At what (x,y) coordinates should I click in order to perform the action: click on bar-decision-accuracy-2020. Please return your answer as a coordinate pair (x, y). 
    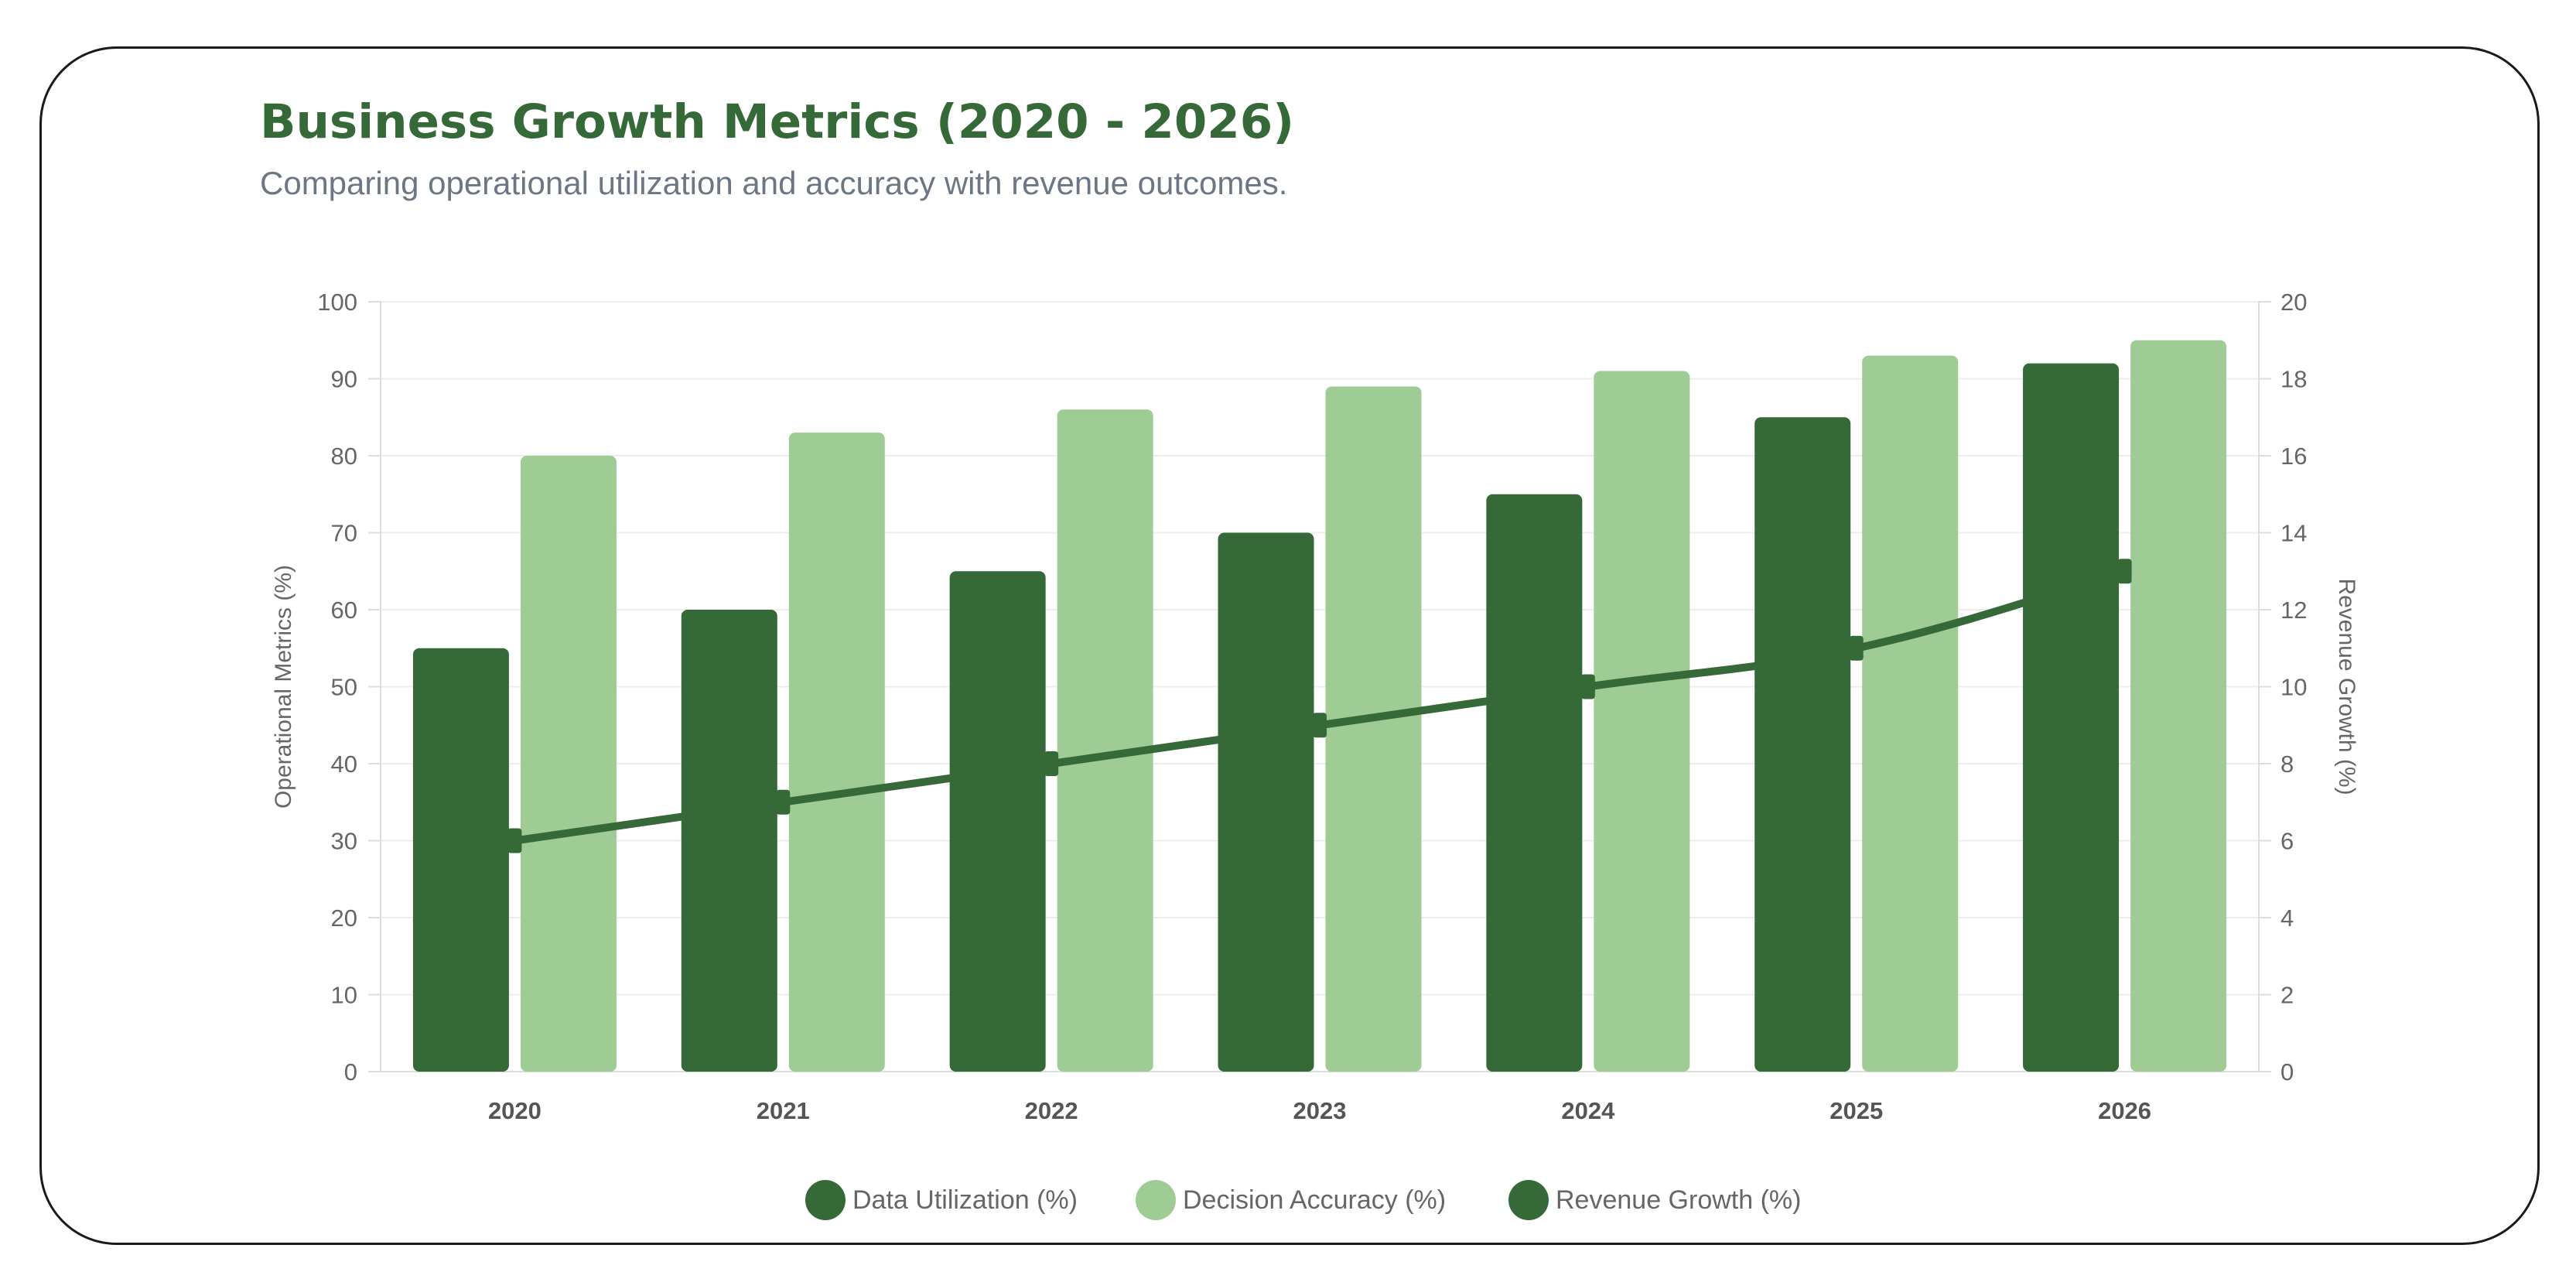
    Looking at the image, I should click on (568, 764).